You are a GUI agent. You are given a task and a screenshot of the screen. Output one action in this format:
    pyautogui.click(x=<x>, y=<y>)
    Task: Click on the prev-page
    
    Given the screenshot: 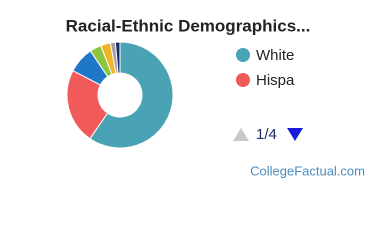 What is the action you would take?
    pyautogui.click(x=241, y=134)
    